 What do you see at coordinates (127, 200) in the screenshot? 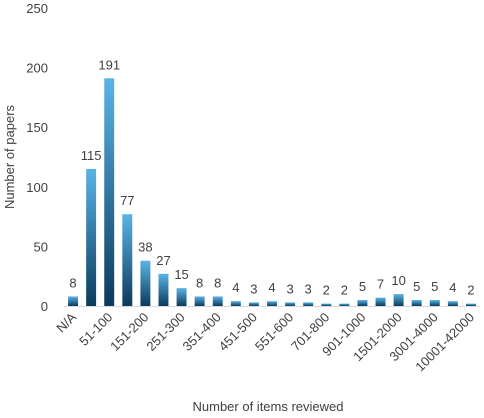
I see `data-label: 77` at bounding box center [127, 200].